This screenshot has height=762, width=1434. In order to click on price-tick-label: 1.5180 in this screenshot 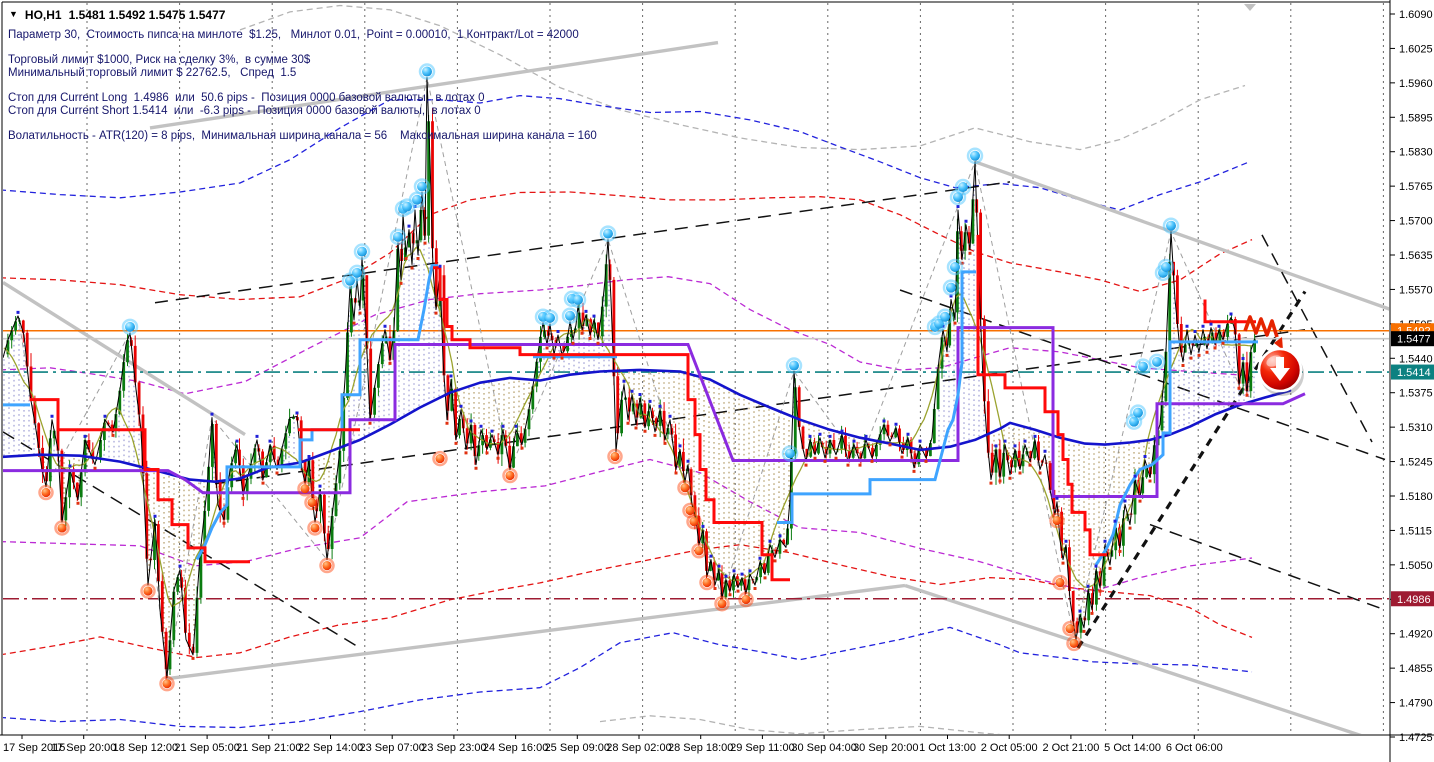, I will do `click(1416, 497)`.